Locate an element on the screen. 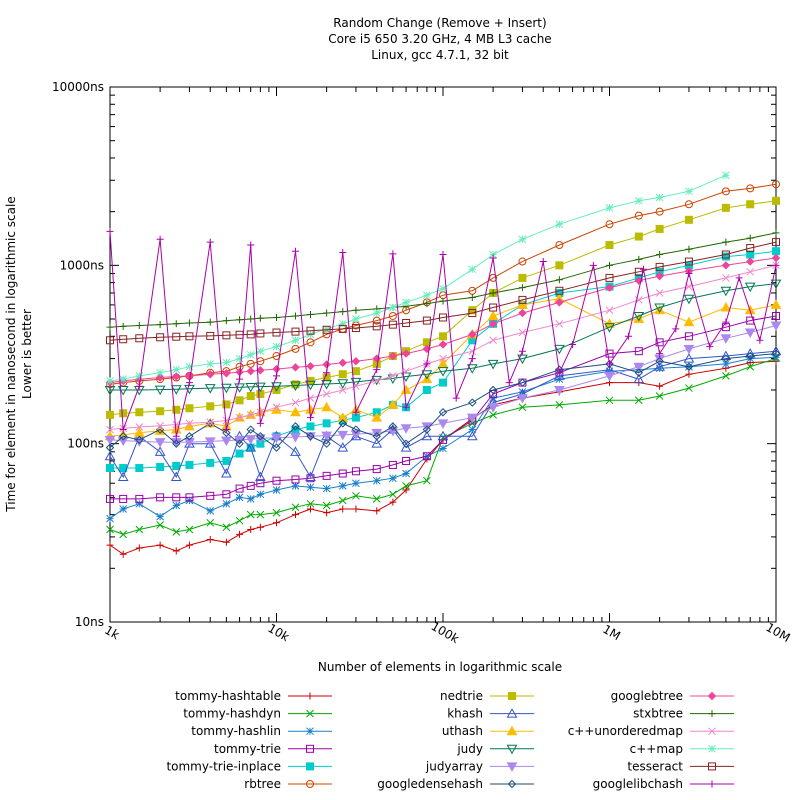  legend-item: tesseract is located at coordinates (680, 766).